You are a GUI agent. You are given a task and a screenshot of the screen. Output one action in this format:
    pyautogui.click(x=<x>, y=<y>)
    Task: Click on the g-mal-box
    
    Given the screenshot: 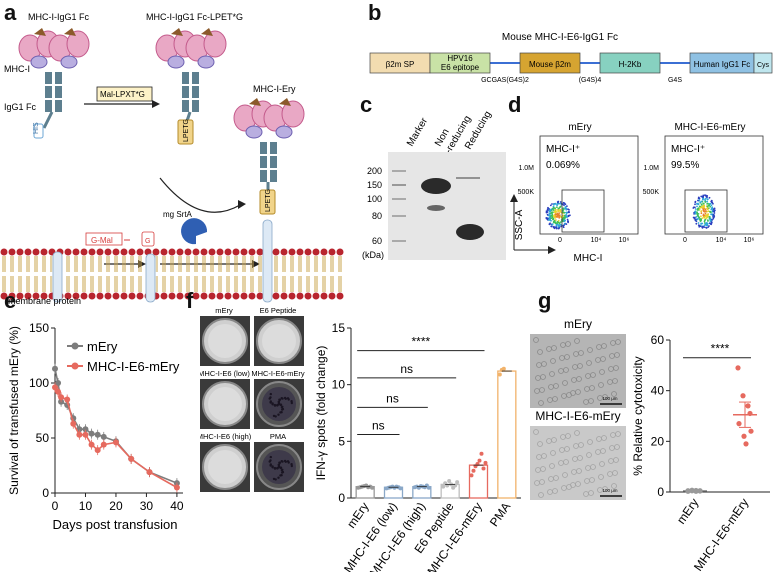 What is the action you would take?
    pyautogui.click(x=104, y=239)
    